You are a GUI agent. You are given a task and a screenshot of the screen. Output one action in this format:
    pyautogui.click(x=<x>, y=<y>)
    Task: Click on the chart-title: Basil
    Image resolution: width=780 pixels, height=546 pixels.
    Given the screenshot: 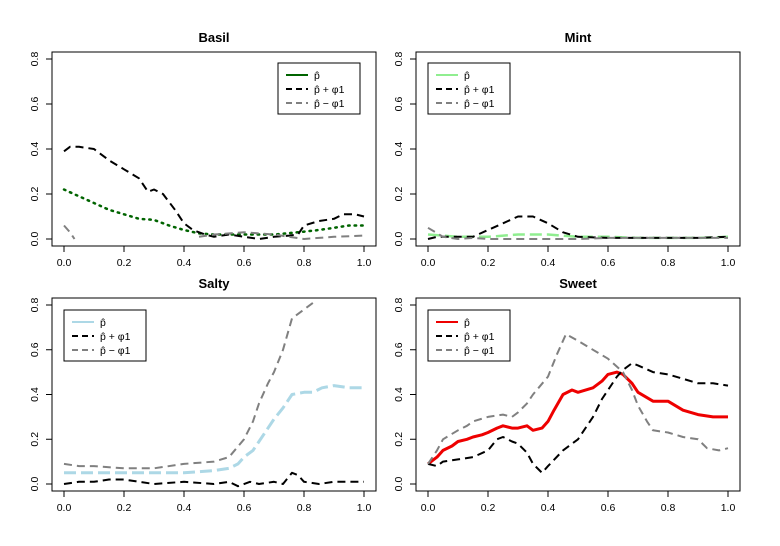 What is the action you would take?
    pyautogui.click(x=213, y=37)
    